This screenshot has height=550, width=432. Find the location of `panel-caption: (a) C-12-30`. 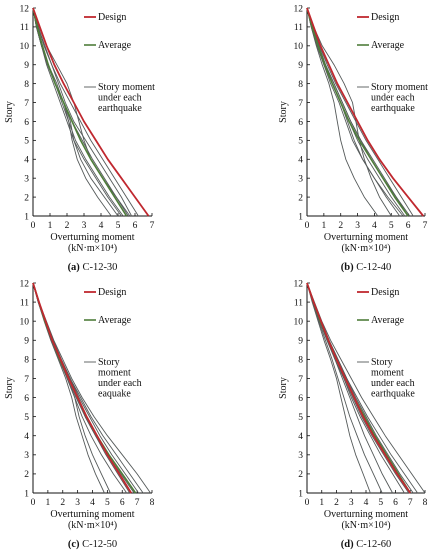

panel-caption: (a) C-12-30 is located at coordinates (93, 267).